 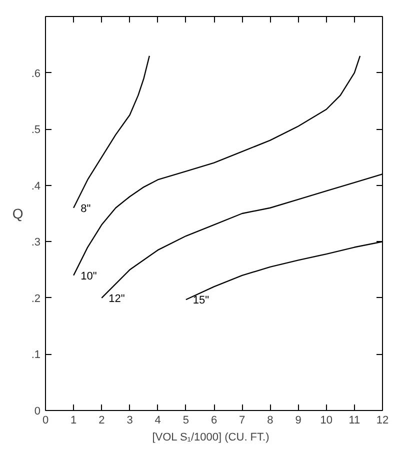 I want to click on series-label: 15", so click(x=201, y=300).